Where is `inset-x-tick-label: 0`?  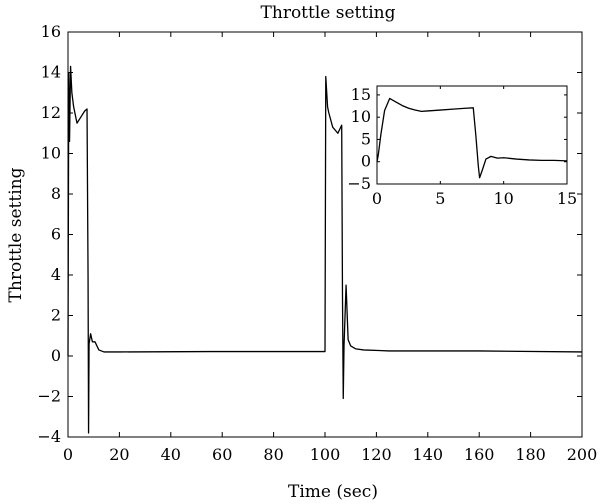 inset-x-tick-label: 0 is located at coordinates (377, 198).